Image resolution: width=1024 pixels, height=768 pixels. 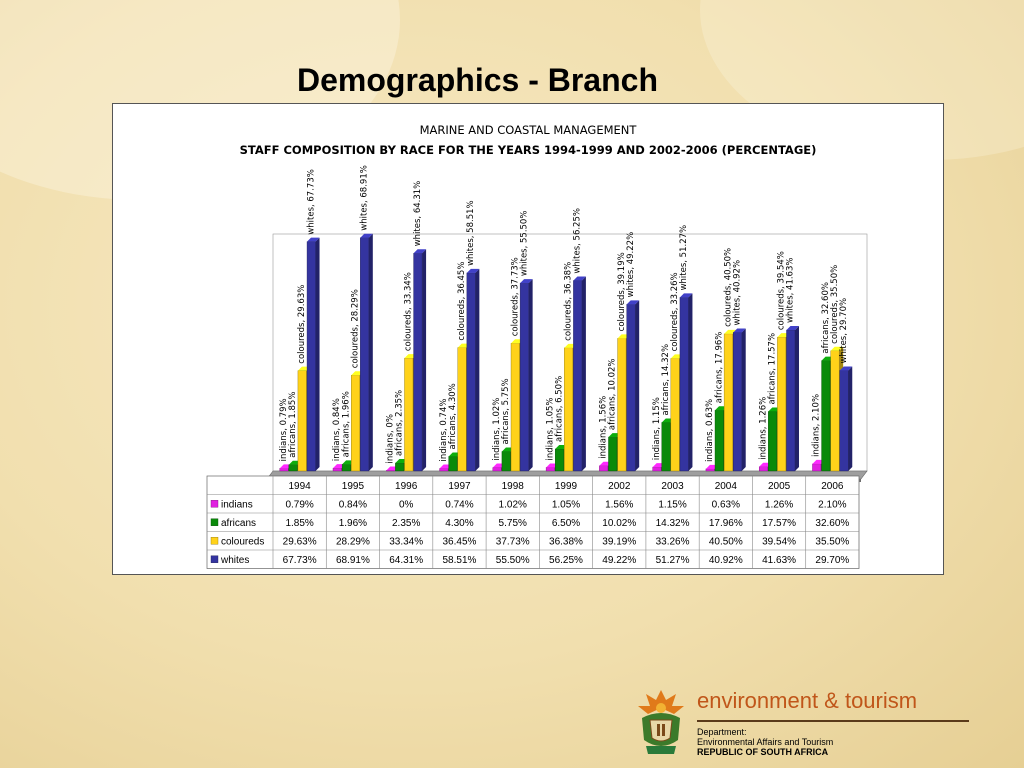 What do you see at coordinates (619, 486) in the screenshot?
I see `category-tick-label: 2002` at bounding box center [619, 486].